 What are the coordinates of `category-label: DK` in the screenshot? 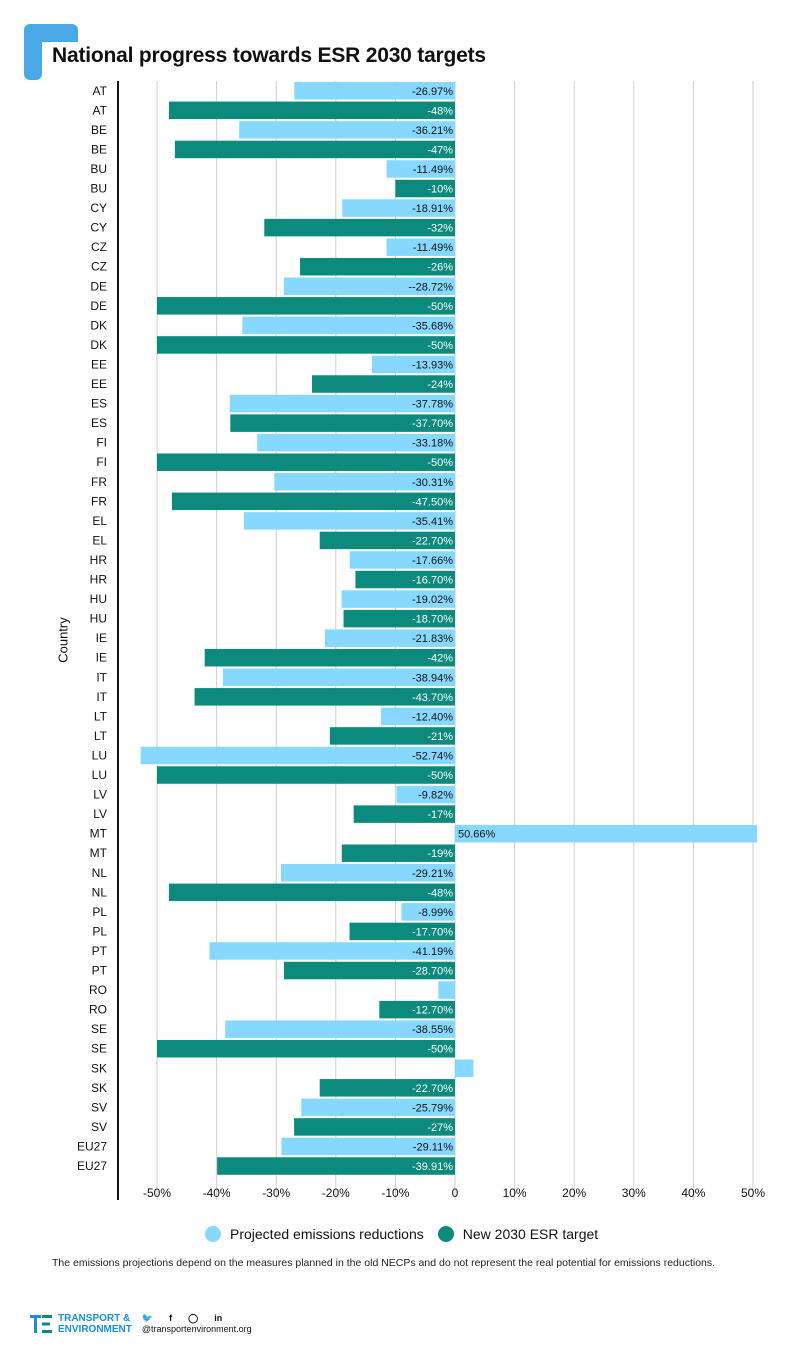 It's located at (98, 345).